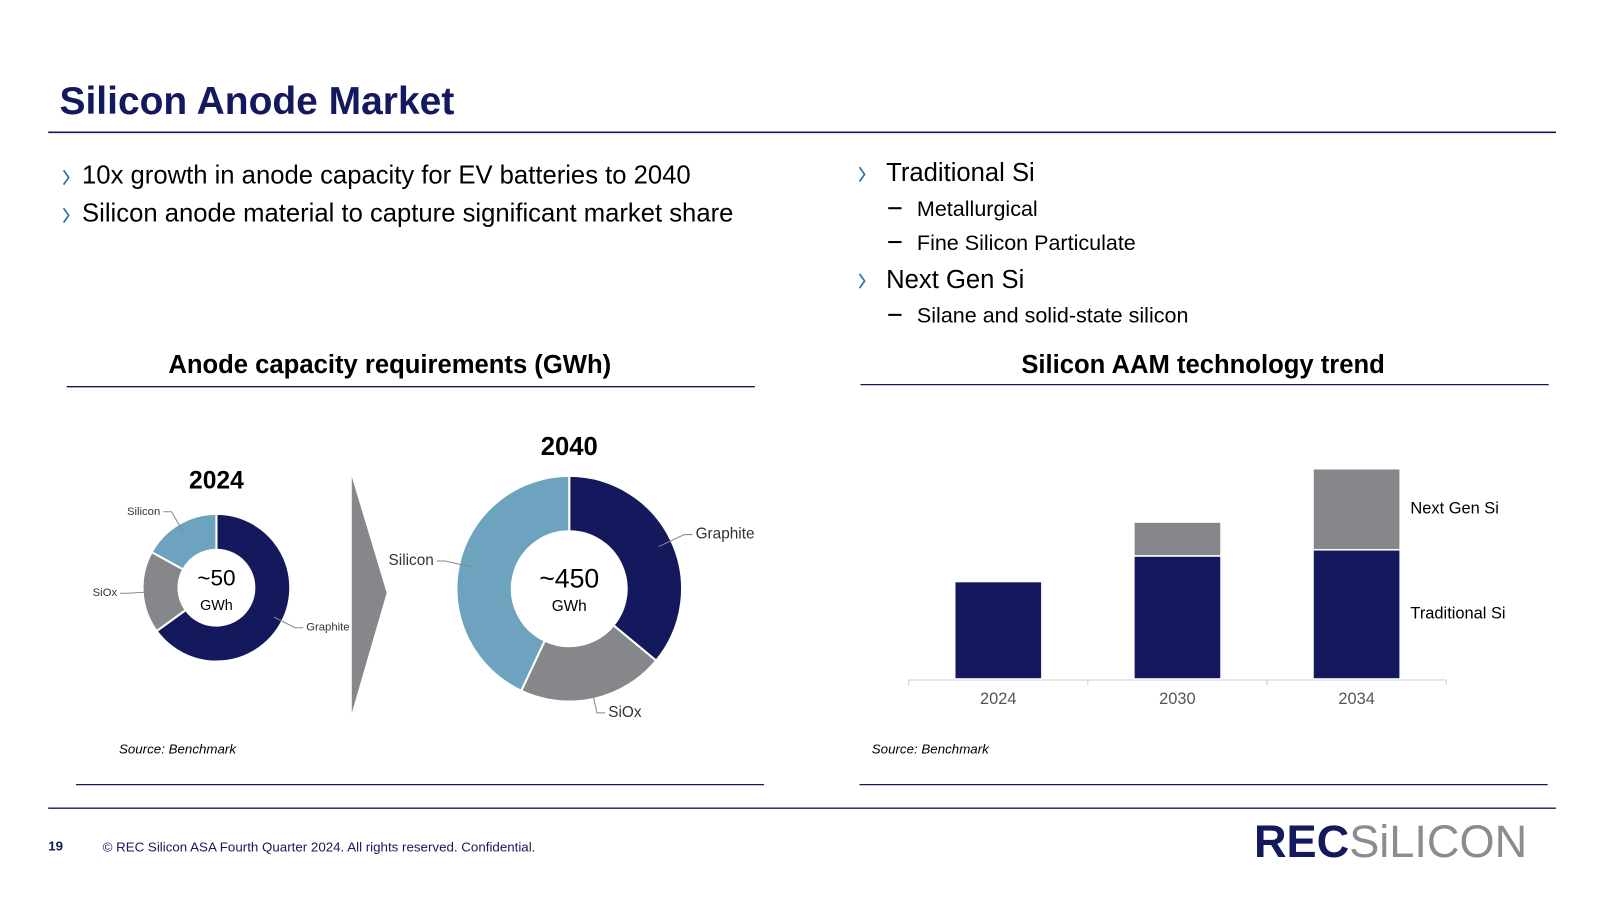 The width and height of the screenshot is (1600, 900). I want to click on logo-part: REC, so click(1301, 841).